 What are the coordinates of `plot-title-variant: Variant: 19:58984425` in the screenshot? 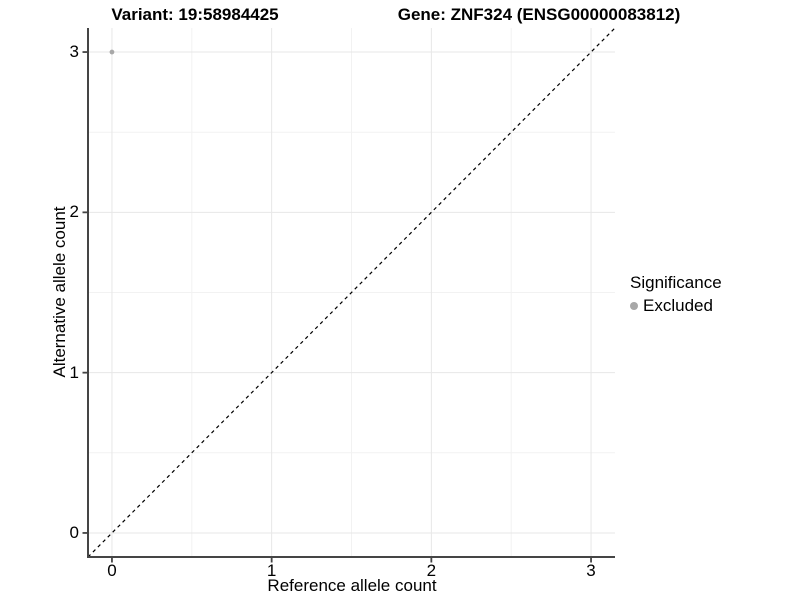 It's located at (195, 14).